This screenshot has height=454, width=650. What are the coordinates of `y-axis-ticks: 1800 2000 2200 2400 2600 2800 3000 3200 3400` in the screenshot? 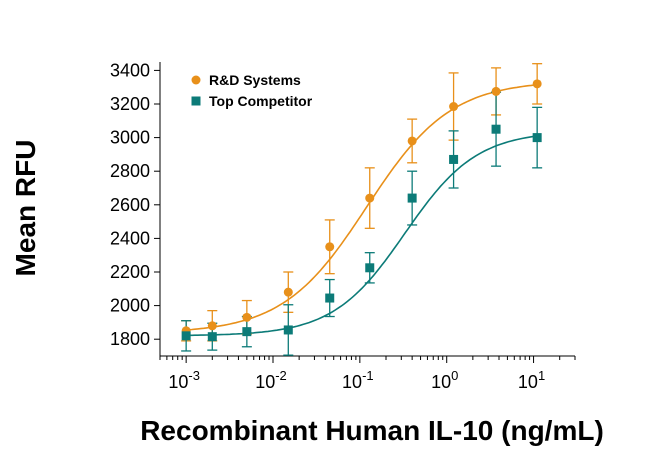 It's located at (135, 204).